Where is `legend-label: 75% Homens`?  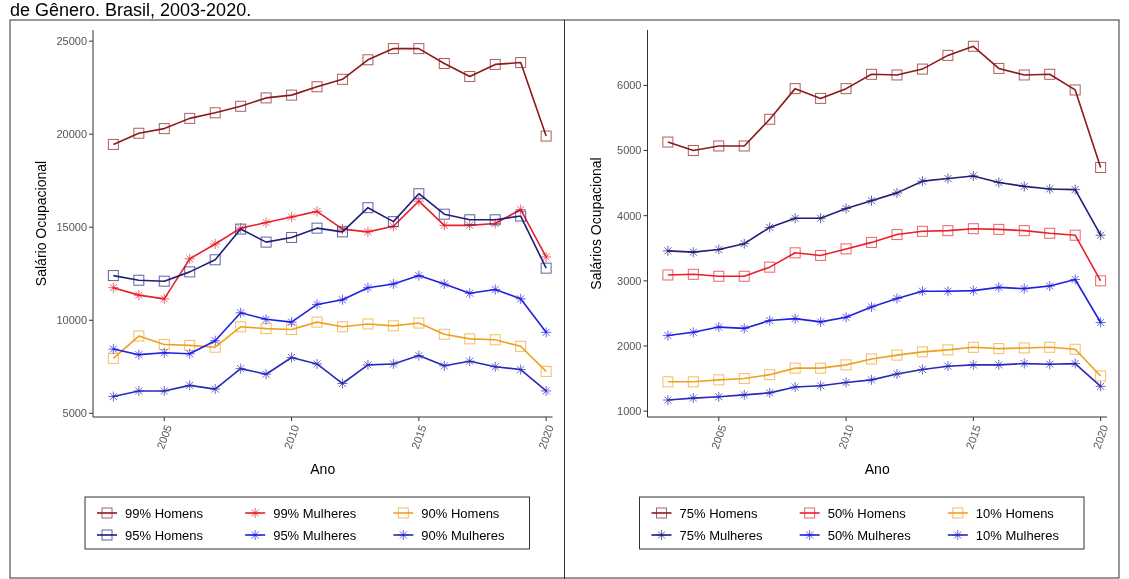 legend-label: 75% Homens is located at coordinates (719, 513).